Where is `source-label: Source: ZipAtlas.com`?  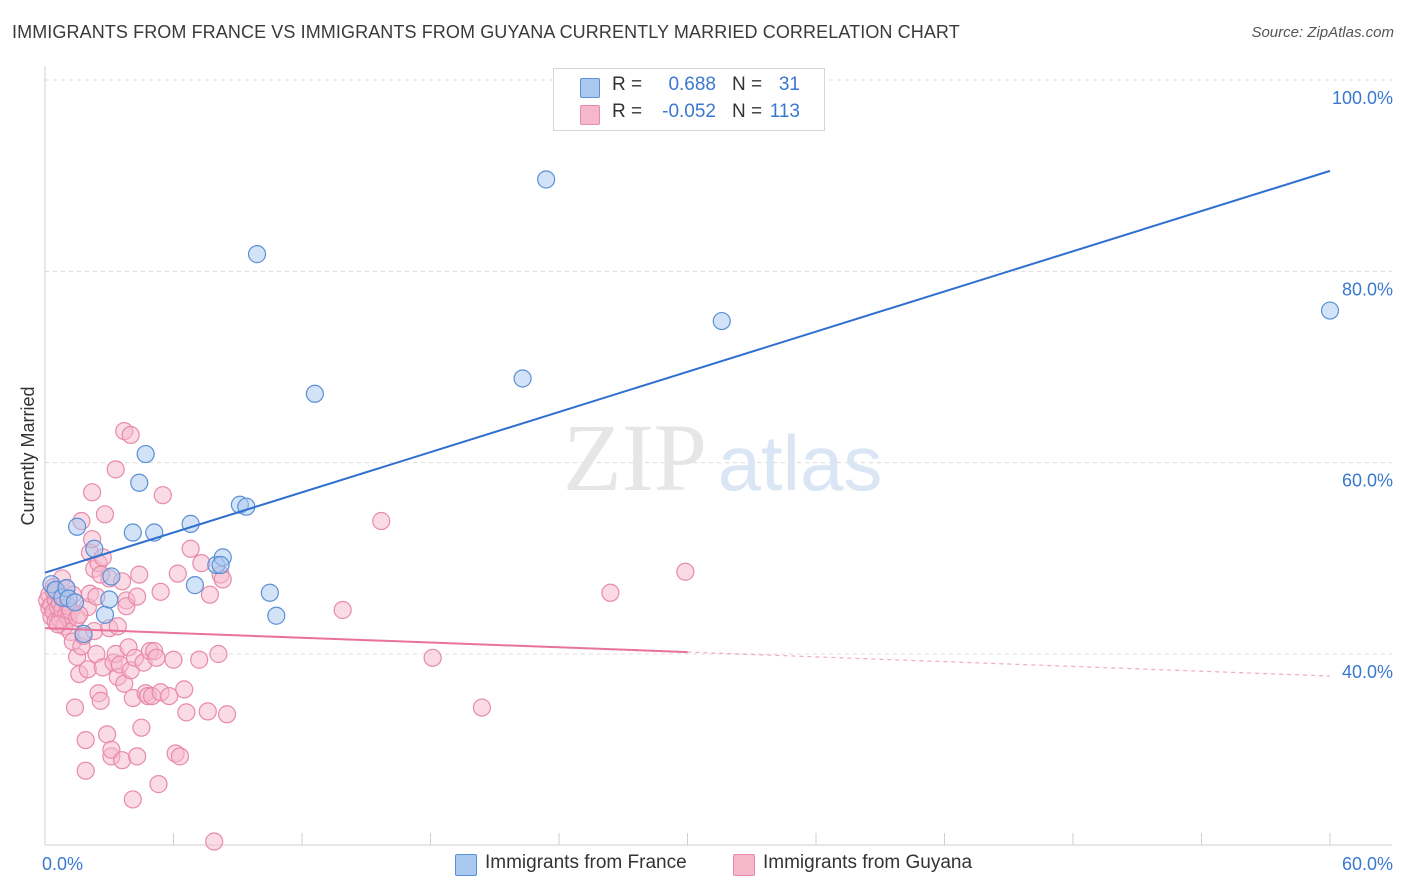 source-label: Source: ZipAtlas.com is located at coordinates (1322, 32).